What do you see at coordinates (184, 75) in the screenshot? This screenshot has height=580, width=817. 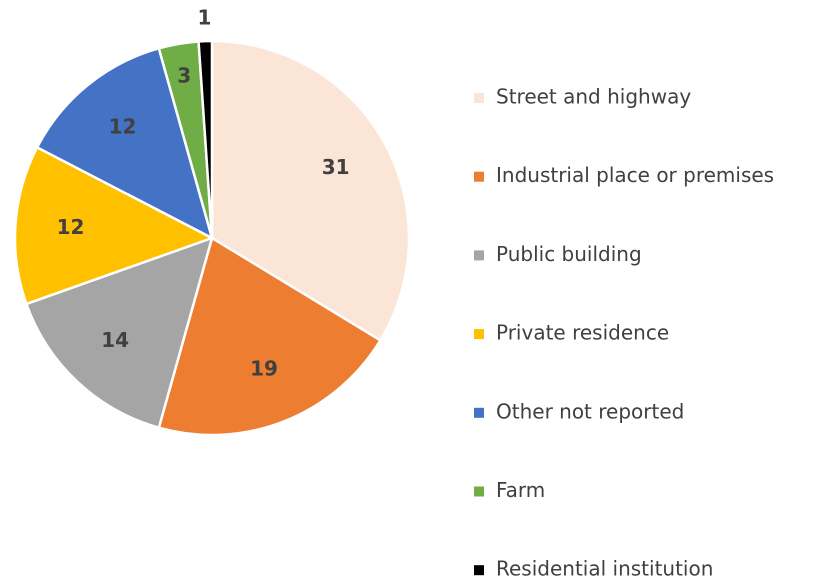 I see `data-label: 3` at bounding box center [184, 75].